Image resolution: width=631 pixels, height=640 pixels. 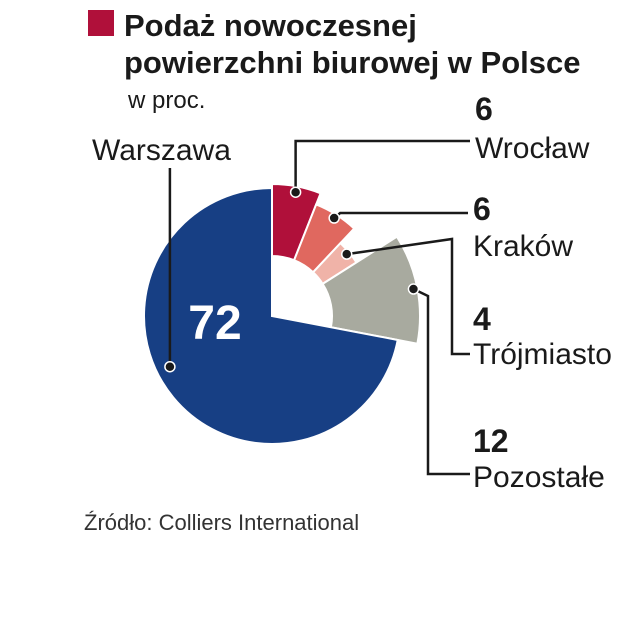 I want to click on label-name-trojmiasto: Trójmiasto, so click(x=542, y=354).